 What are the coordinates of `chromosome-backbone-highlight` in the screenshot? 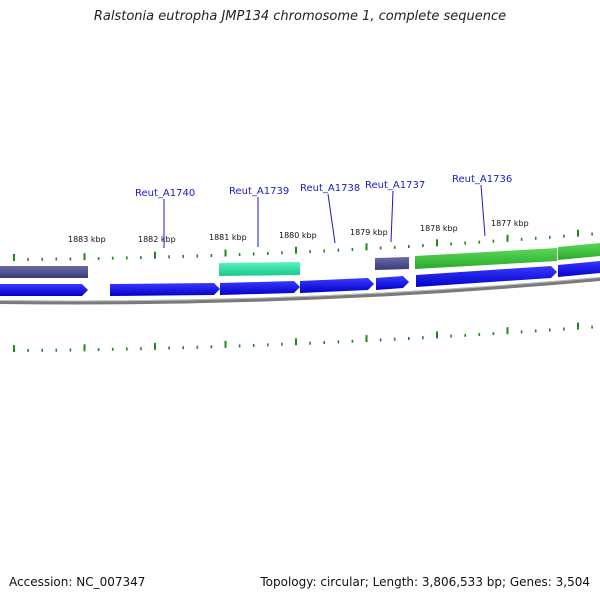 It's located at (300, 289).